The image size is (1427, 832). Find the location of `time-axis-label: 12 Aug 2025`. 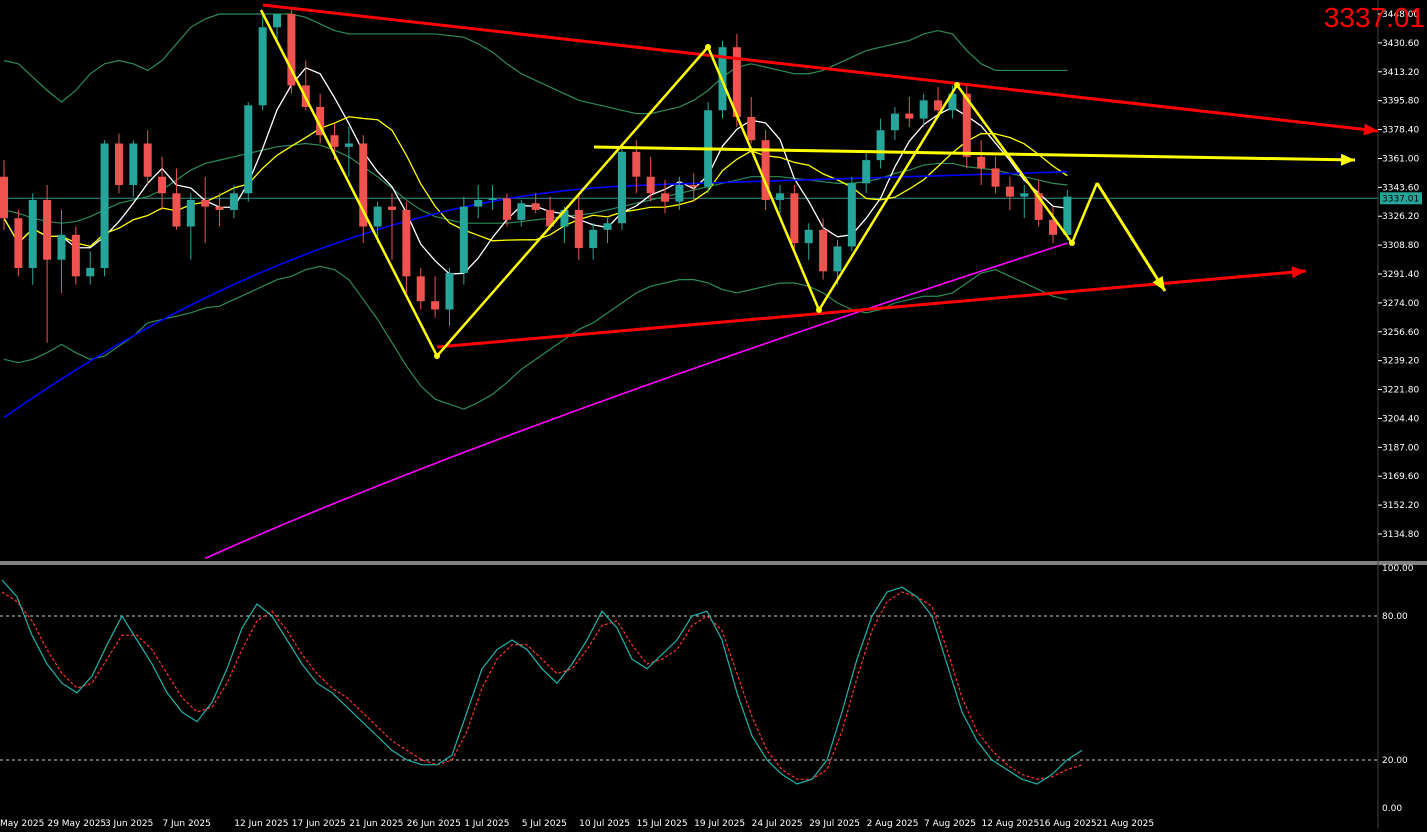

time-axis-label: 12 Aug 2025 is located at coordinates (1011, 823).